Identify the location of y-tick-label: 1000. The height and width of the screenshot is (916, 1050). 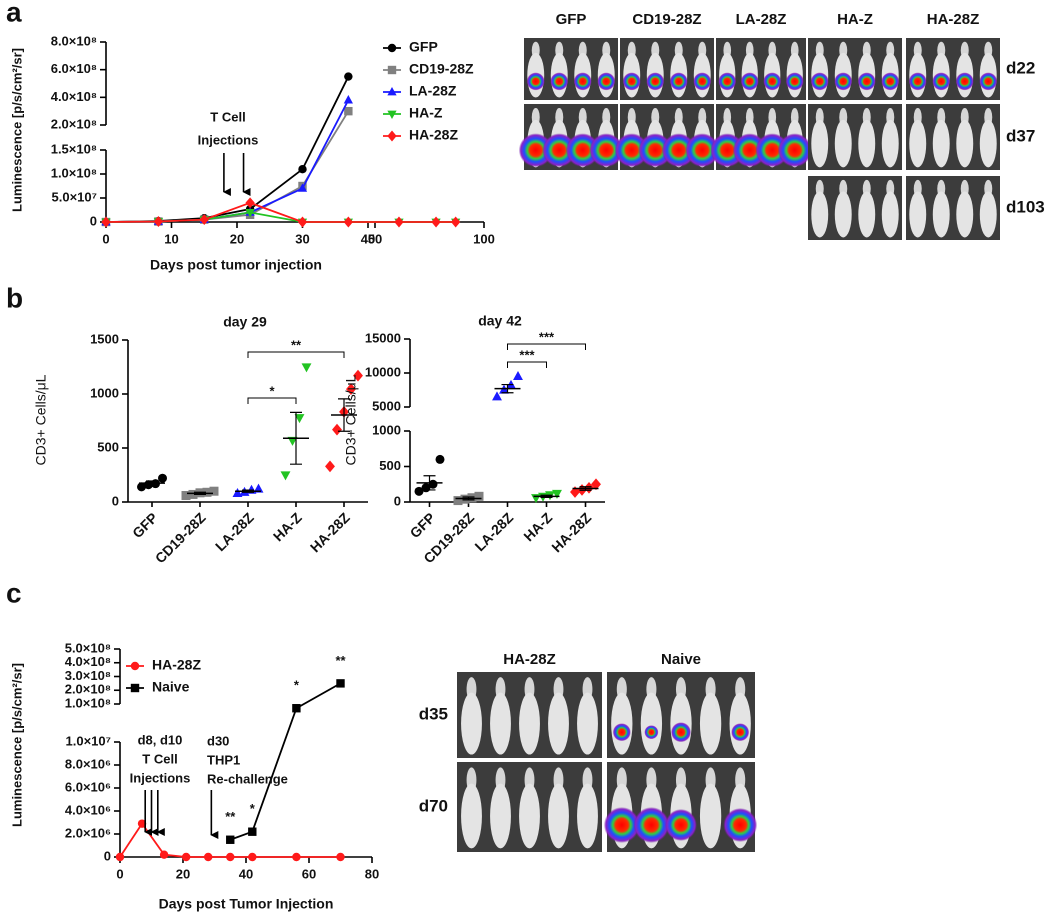
(104, 392).